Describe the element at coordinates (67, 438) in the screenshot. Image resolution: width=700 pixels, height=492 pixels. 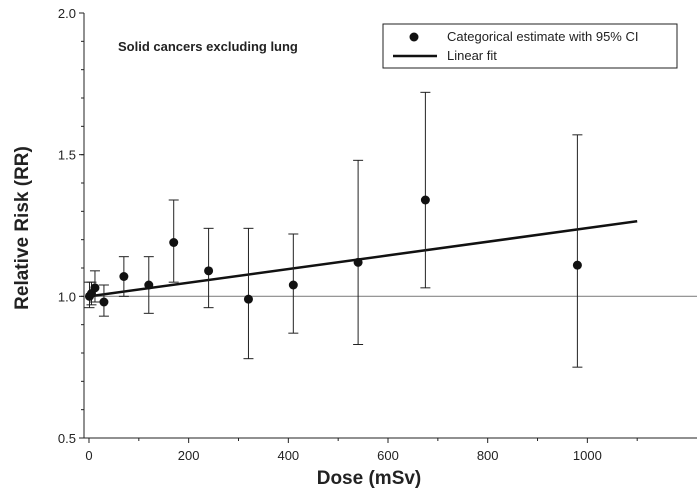
I see `y-tick-label: 0.5` at that location.